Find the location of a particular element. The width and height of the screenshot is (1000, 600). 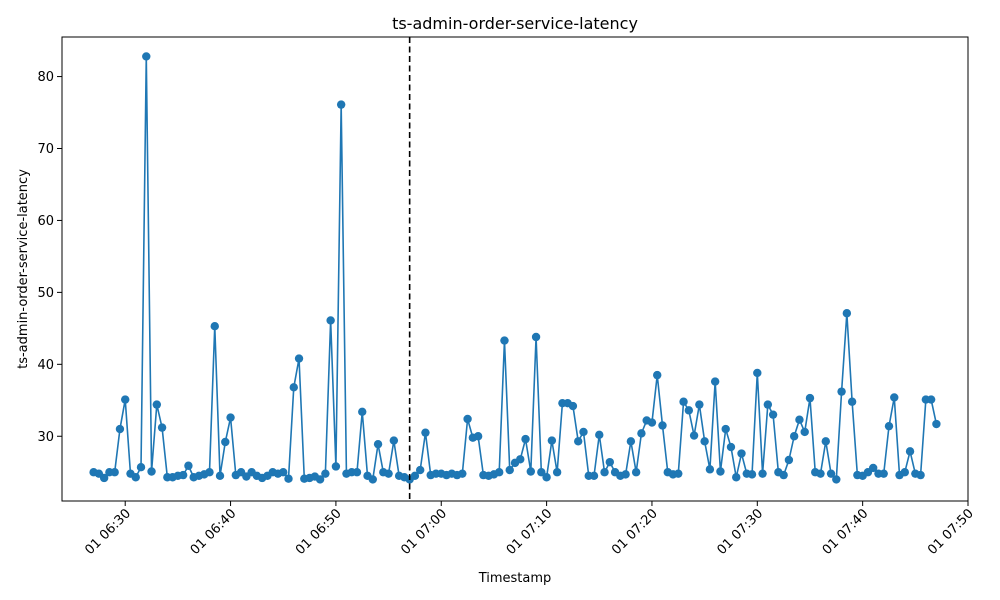

y-tick-label: 40 is located at coordinates (45, 365).